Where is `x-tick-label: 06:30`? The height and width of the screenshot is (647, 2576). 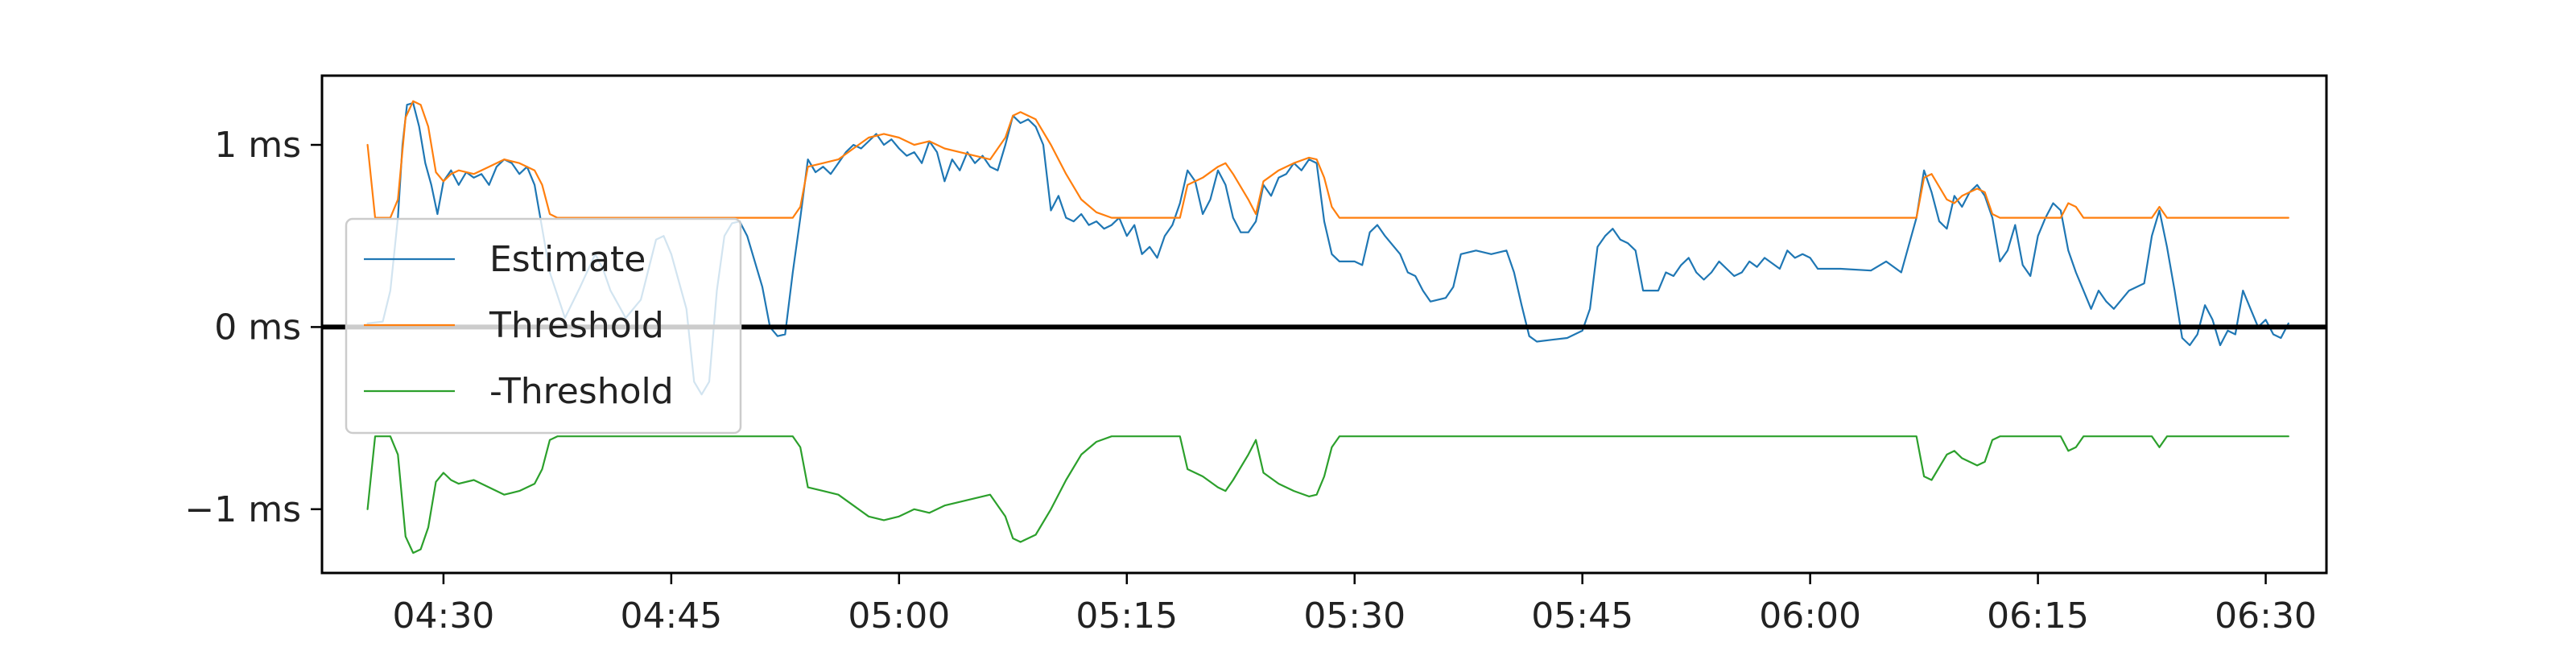 x-tick-label: 06:30 is located at coordinates (2266, 616).